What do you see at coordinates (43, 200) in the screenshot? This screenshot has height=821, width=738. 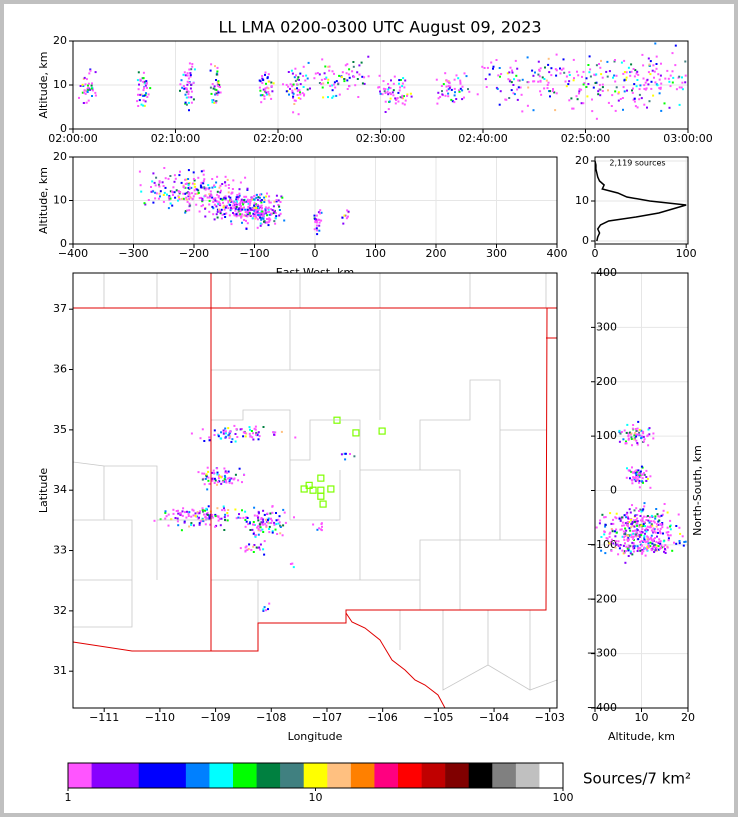 I see `y-axis-label: Altitude, km` at bounding box center [43, 200].